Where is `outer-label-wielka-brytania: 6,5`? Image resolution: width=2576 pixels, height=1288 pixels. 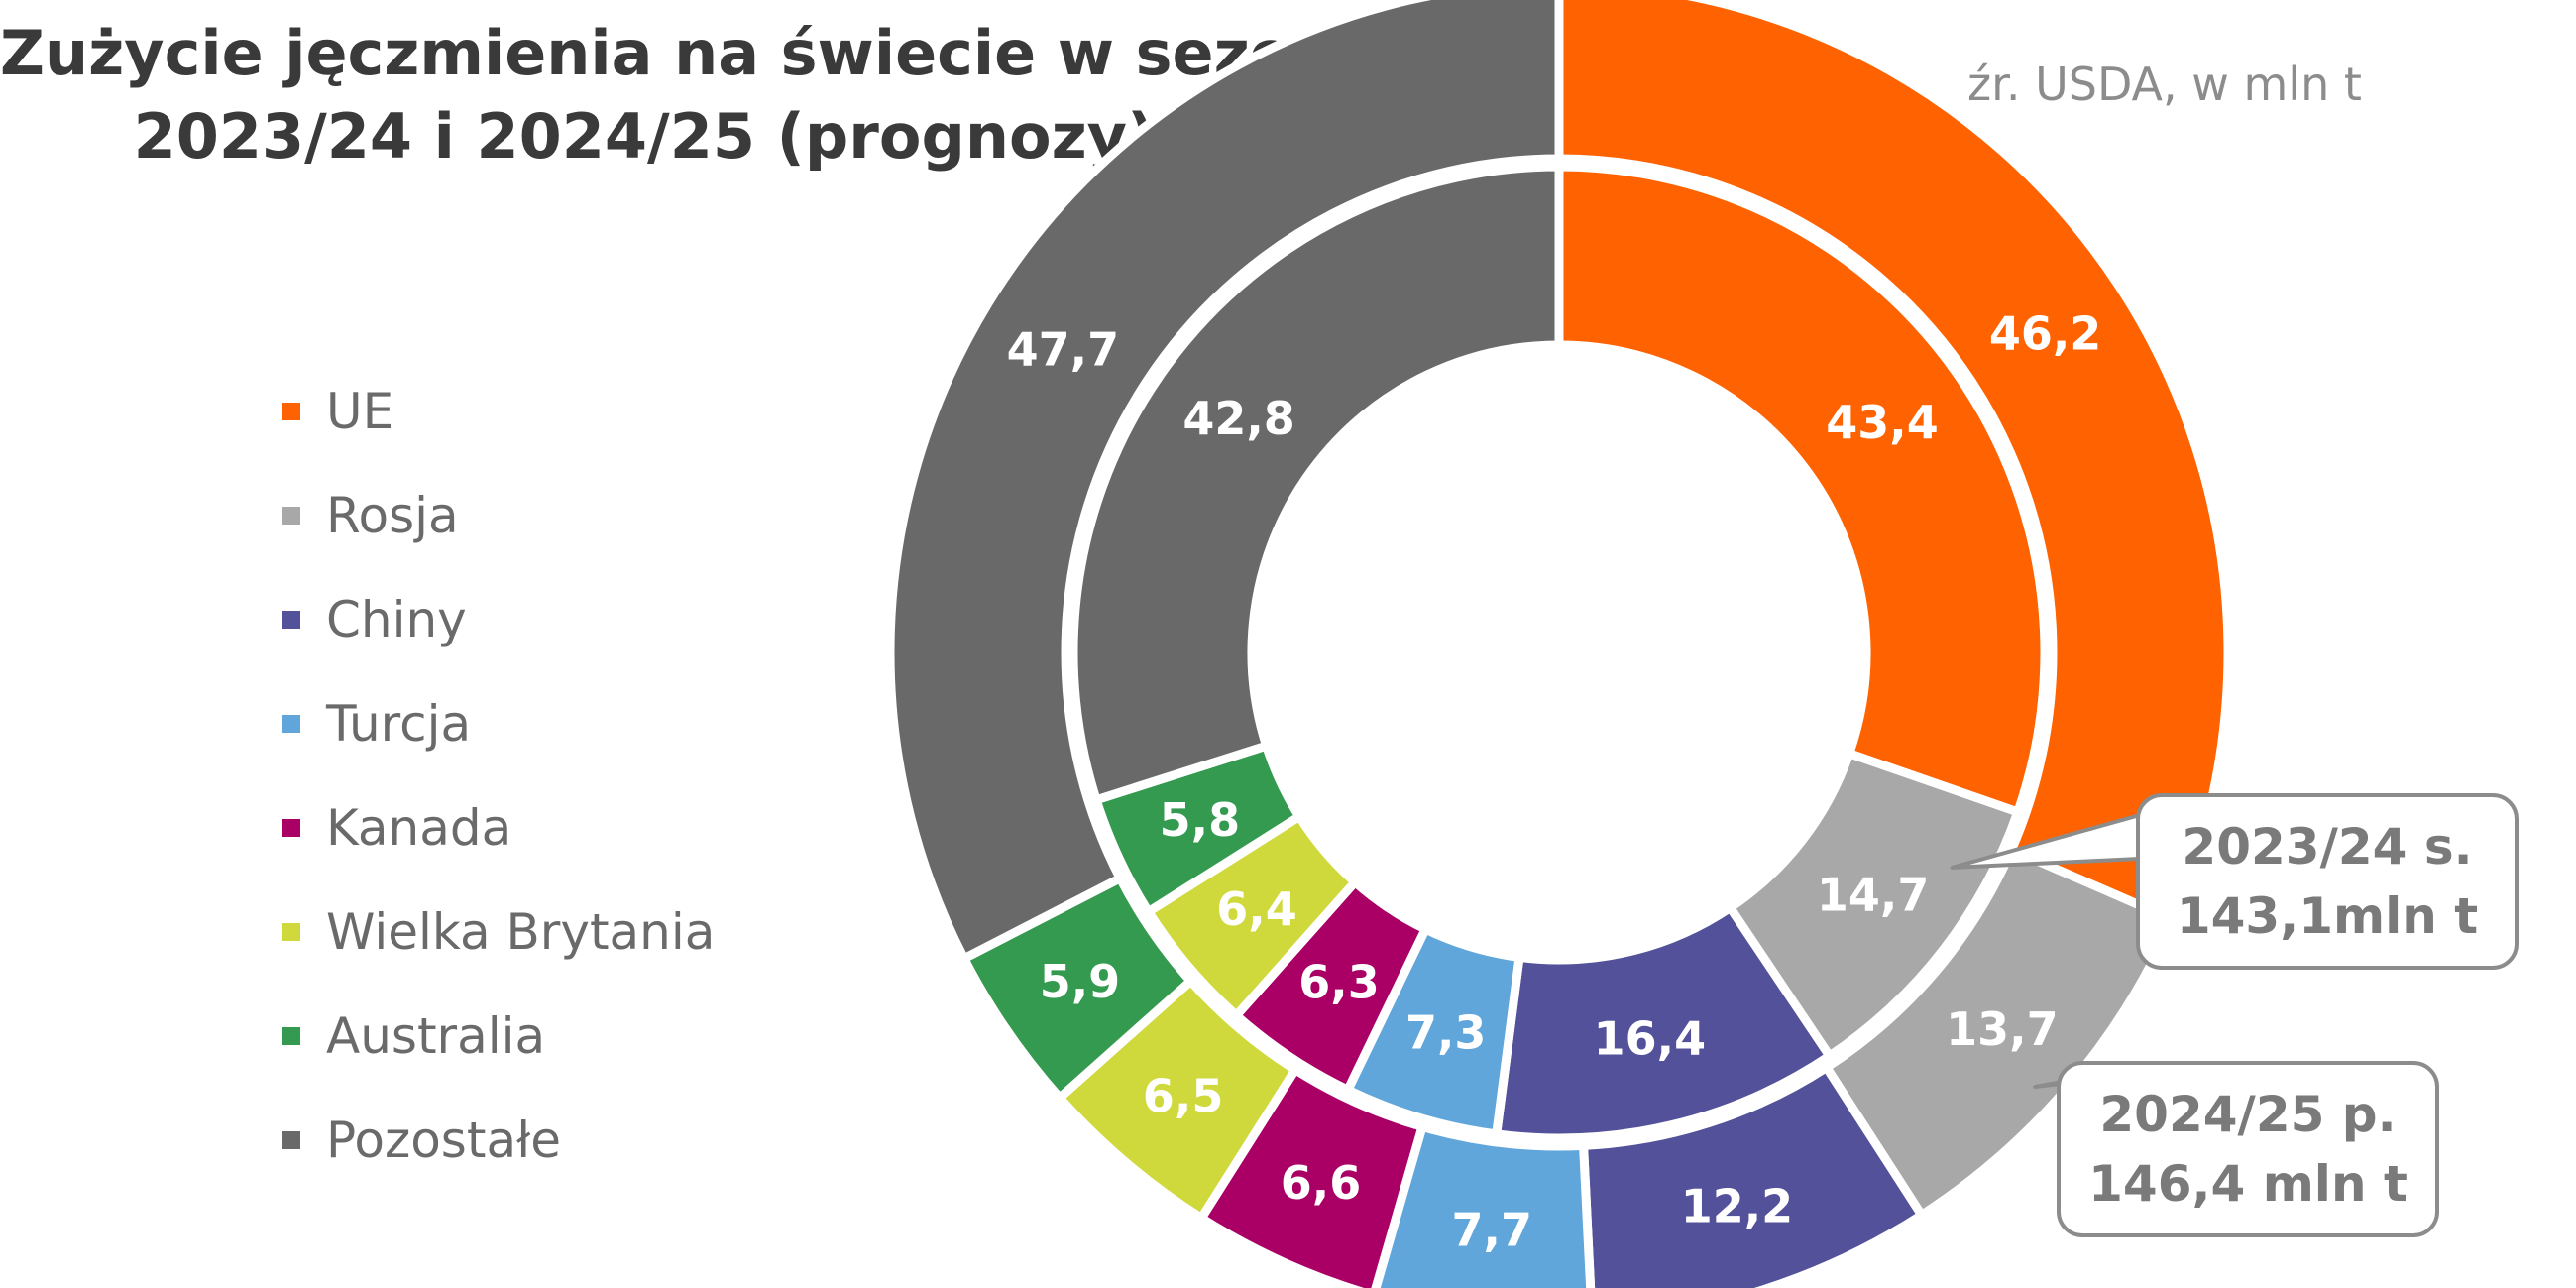
outer-label-wielka-brytania: 6,5 is located at coordinates (1183, 1096).